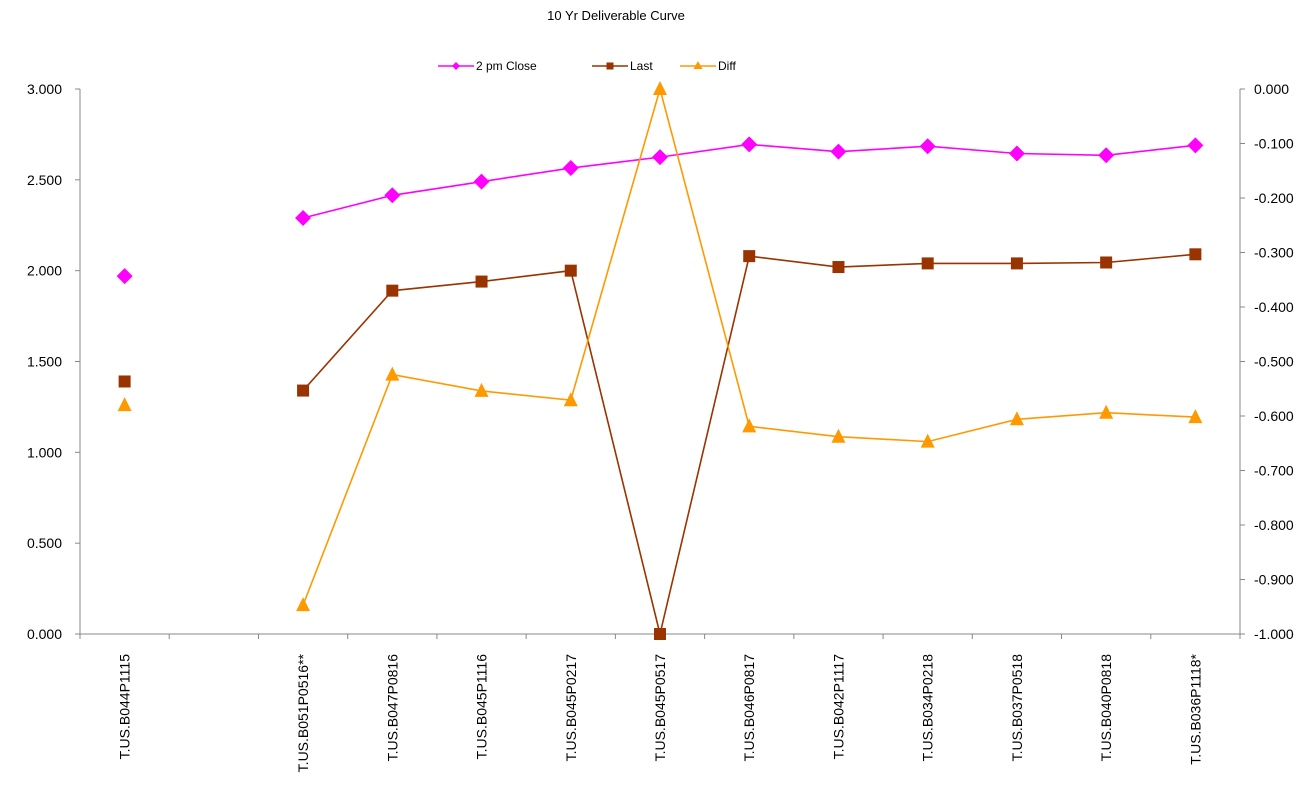  I want to click on right-tick-label: -0.600, so click(1274, 416).